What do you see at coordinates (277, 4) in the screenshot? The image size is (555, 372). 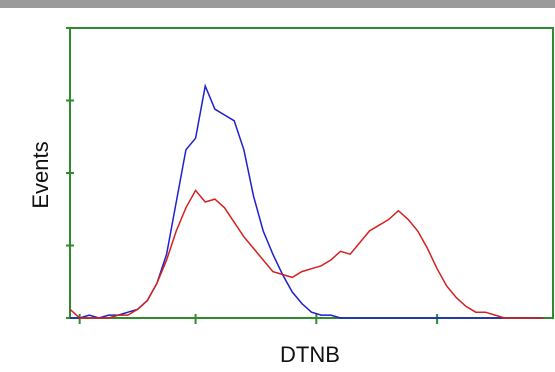 I see `top-strip` at bounding box center [277, 4].